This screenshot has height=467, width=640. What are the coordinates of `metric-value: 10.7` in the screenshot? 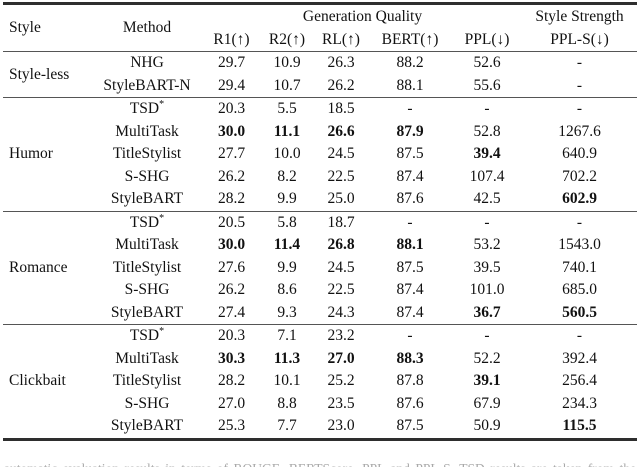 It's located at (287, 85).